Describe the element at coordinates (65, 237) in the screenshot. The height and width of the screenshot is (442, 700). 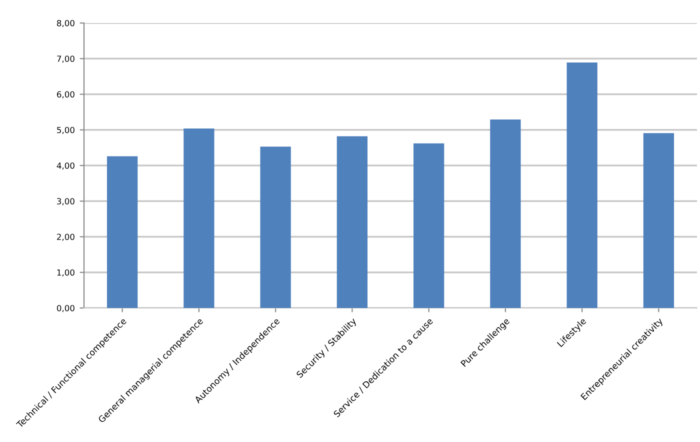
I see `y-tick-label: 2,00` at that location.